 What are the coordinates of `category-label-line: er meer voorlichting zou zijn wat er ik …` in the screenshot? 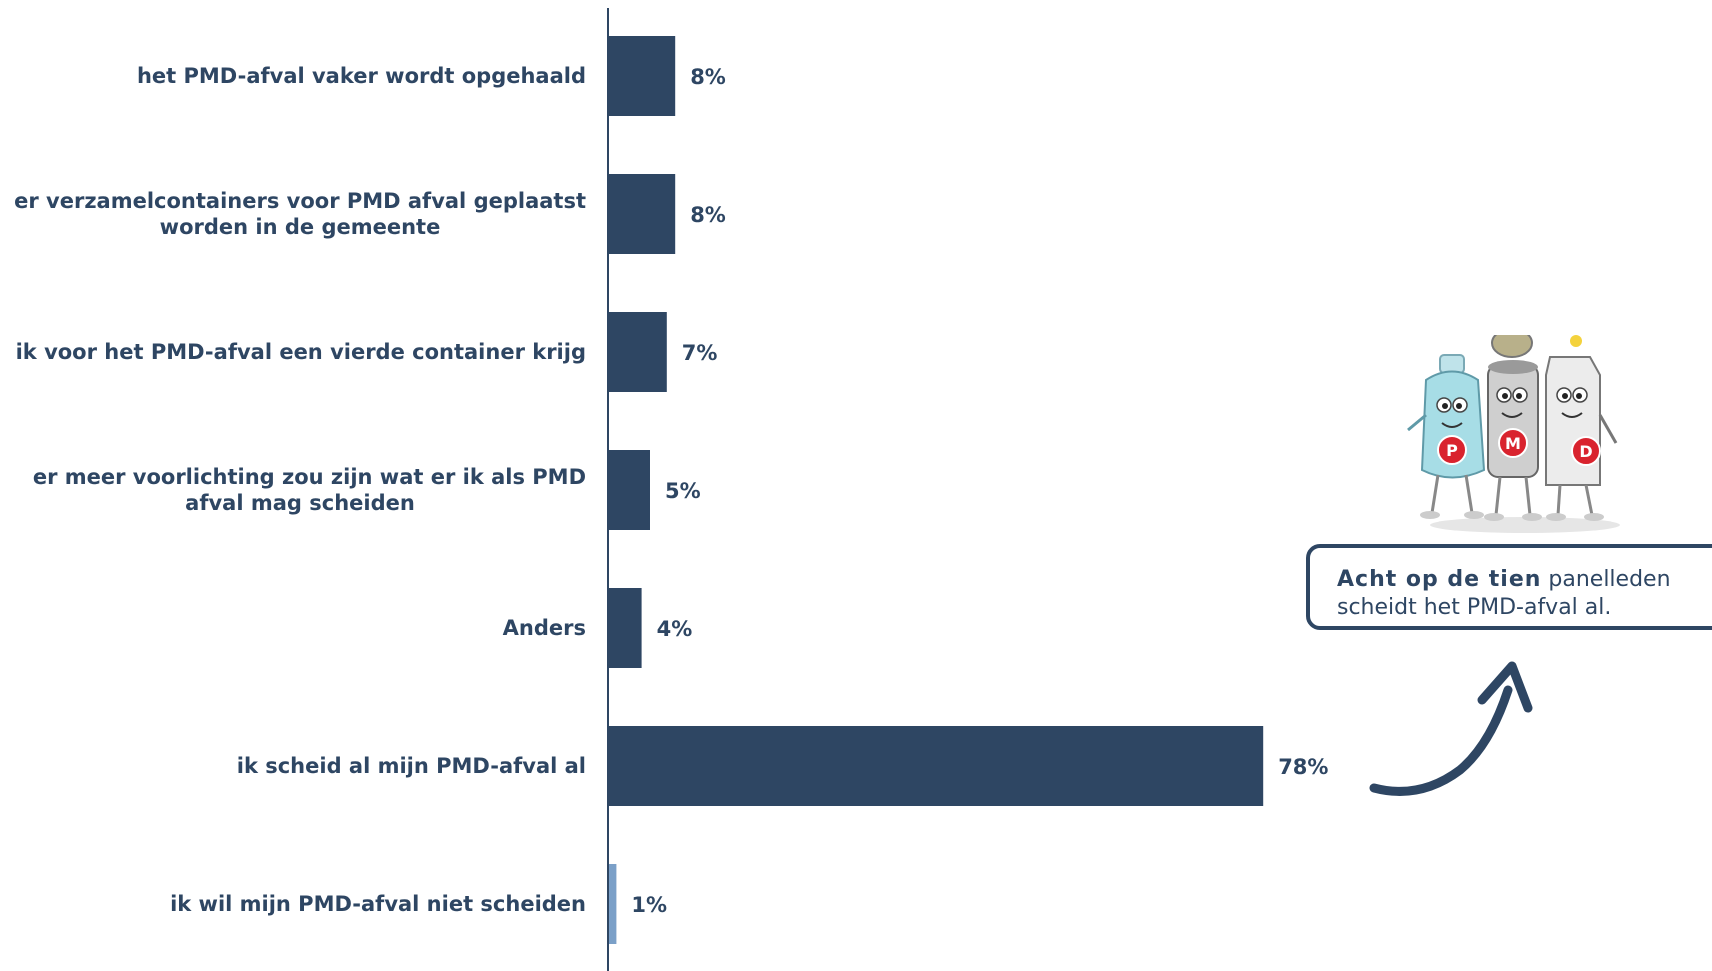 It's located at (309, 477).